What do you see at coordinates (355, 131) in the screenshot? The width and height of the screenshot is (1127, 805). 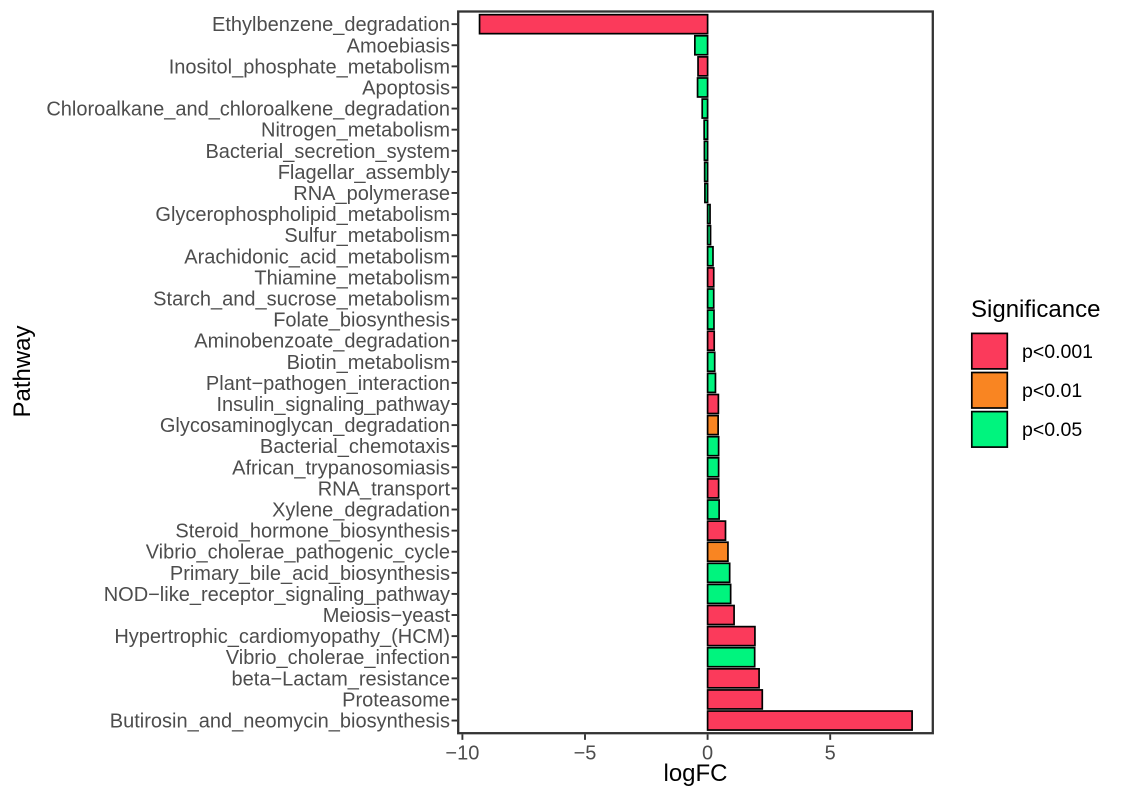 I see `svg-text: Nitrogen_metabolism` at bounding box center [355, 131].